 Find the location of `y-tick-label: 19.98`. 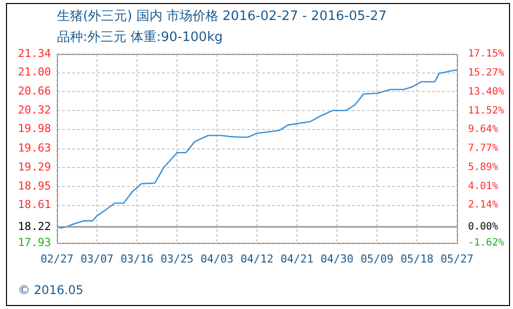

y-tick-label: 19.98 is located at coordinates (34, 129).